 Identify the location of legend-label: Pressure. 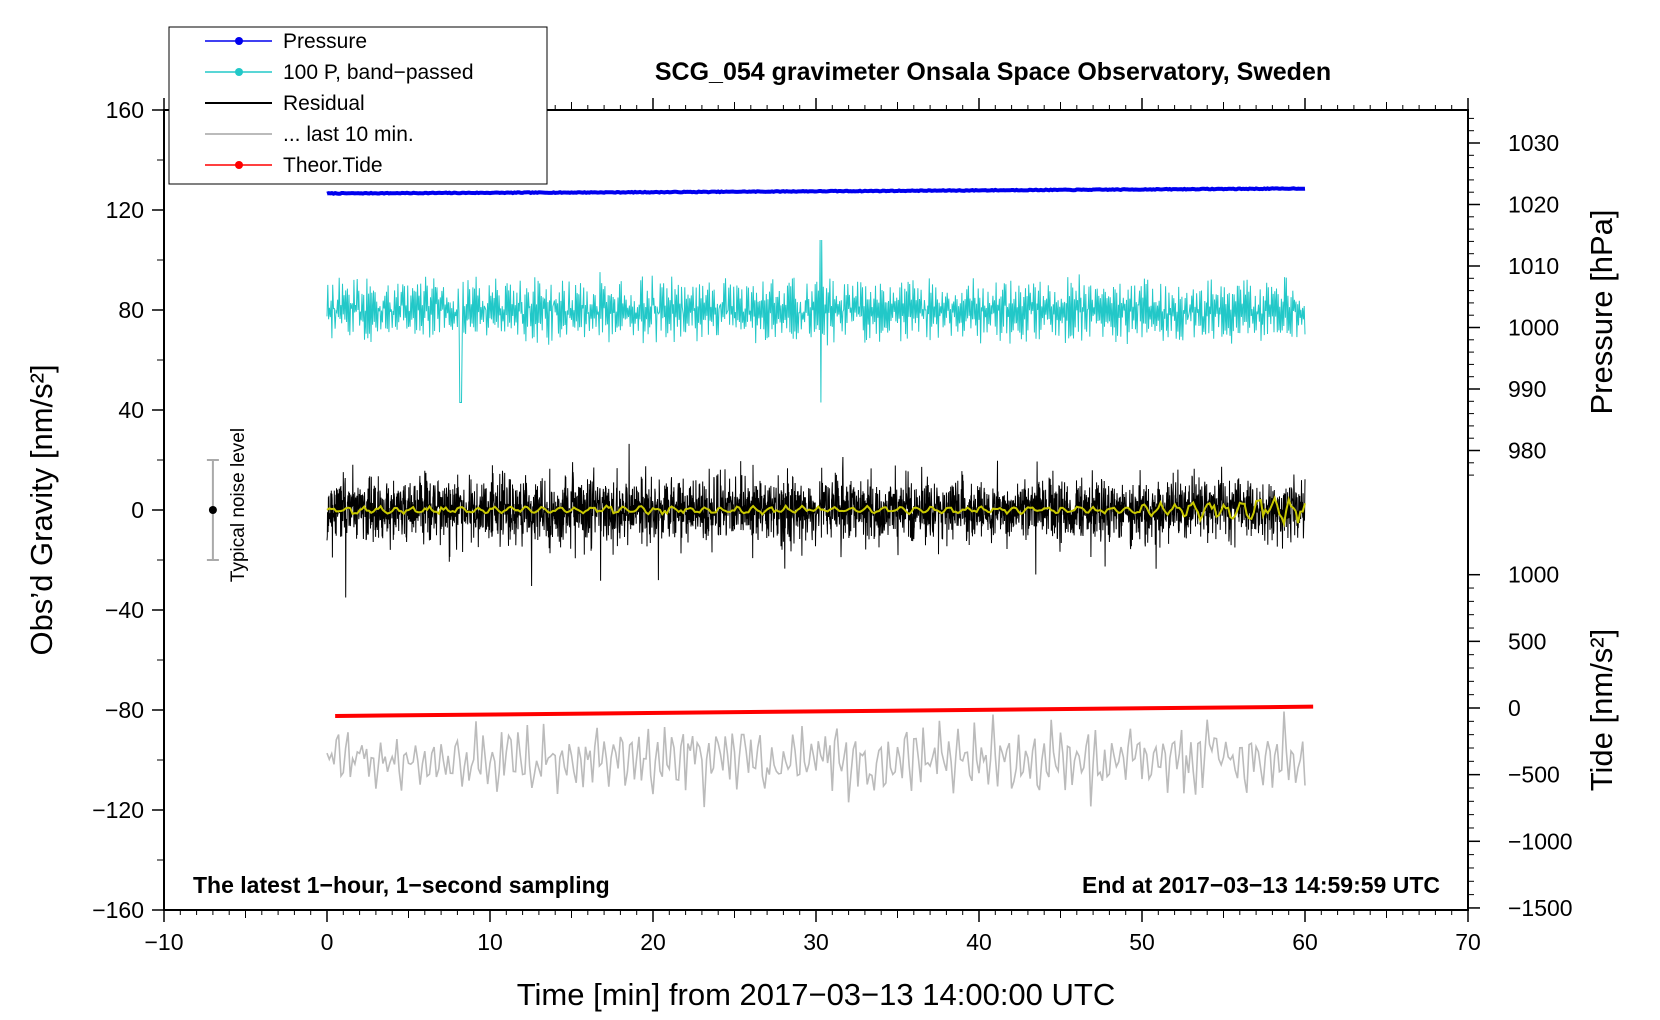
(325, 41).